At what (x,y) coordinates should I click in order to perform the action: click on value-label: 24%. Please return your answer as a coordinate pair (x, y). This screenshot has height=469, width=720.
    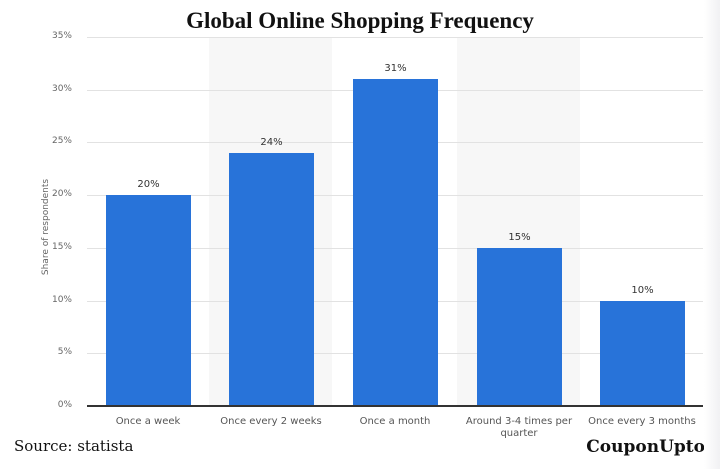
    Looking at the image, I should click on (271, 142).